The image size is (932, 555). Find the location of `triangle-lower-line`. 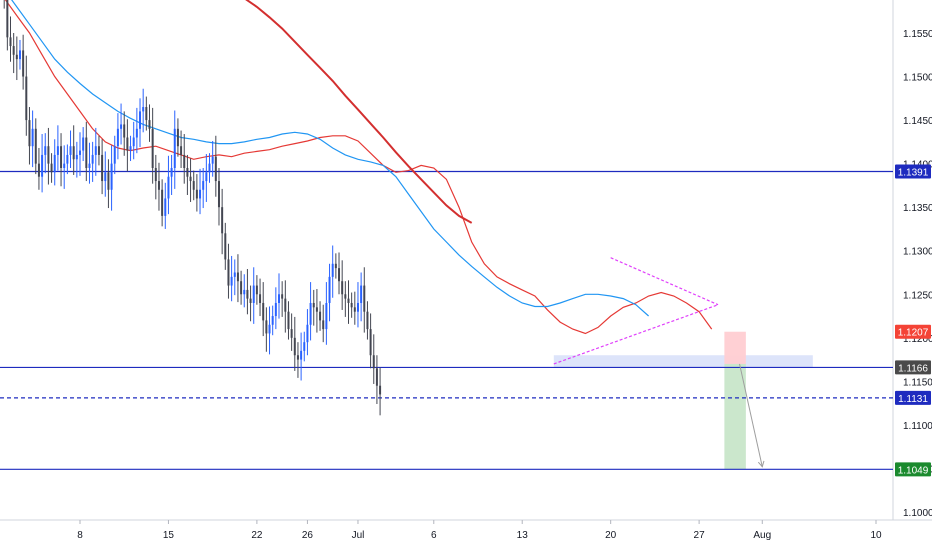

triangle-lower-line is located at coordinates (636, 334).